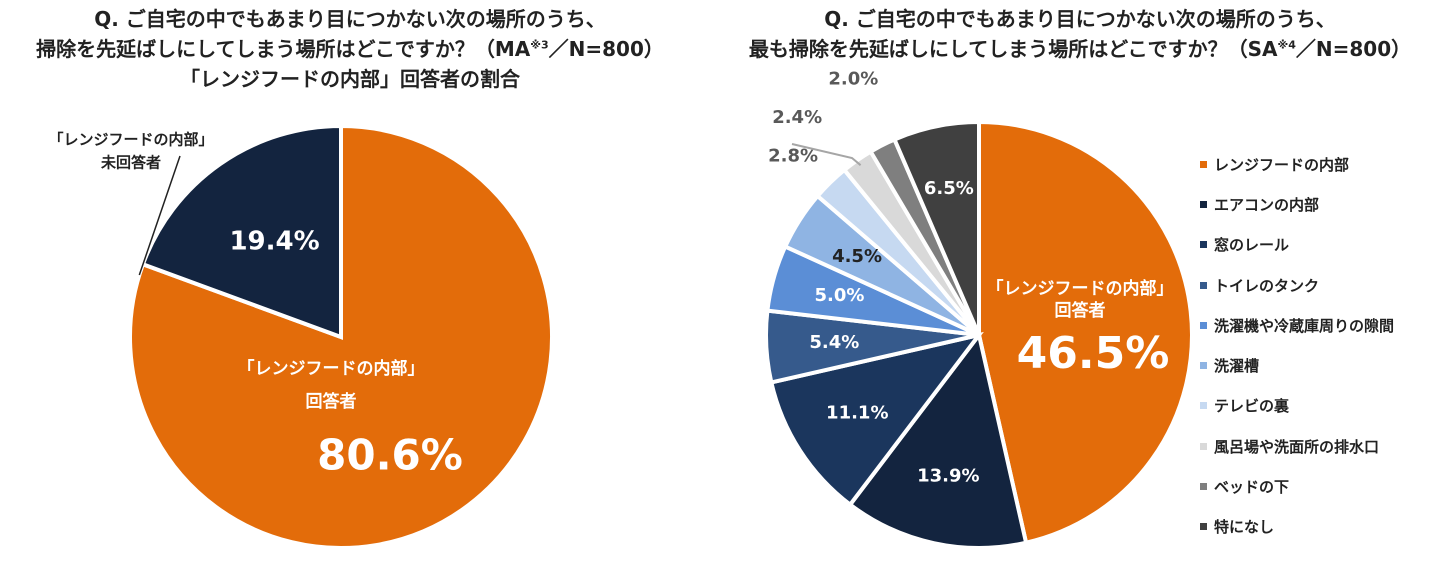  What do you see at coordinates (331, 368) in the screenshot?
I see `left-pie-inner-label-line1: 「レンジフードの内部」` at bounding box center [331, 368].